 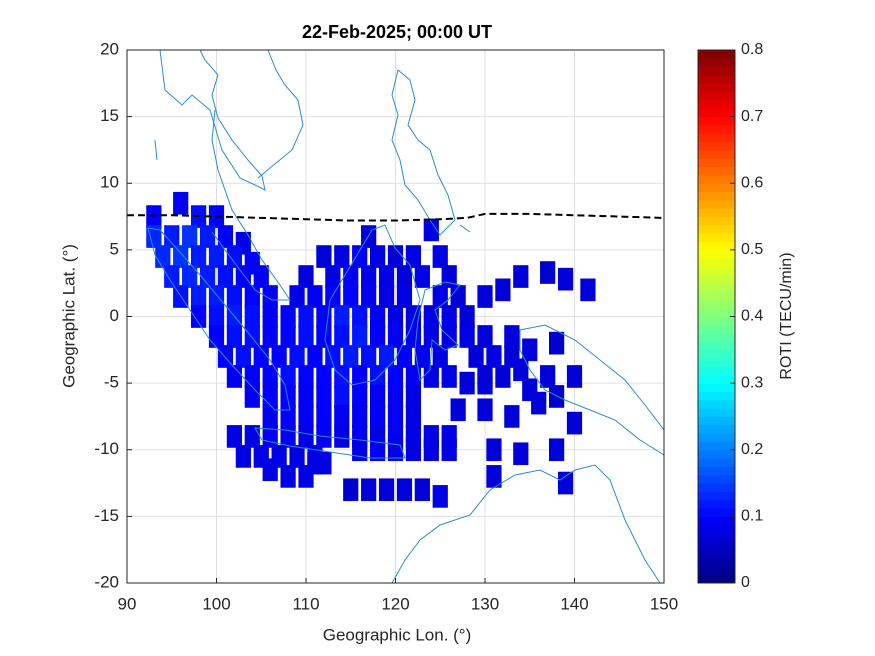 I want to click on x-tick-label: 140, so click(x=574, y=603).